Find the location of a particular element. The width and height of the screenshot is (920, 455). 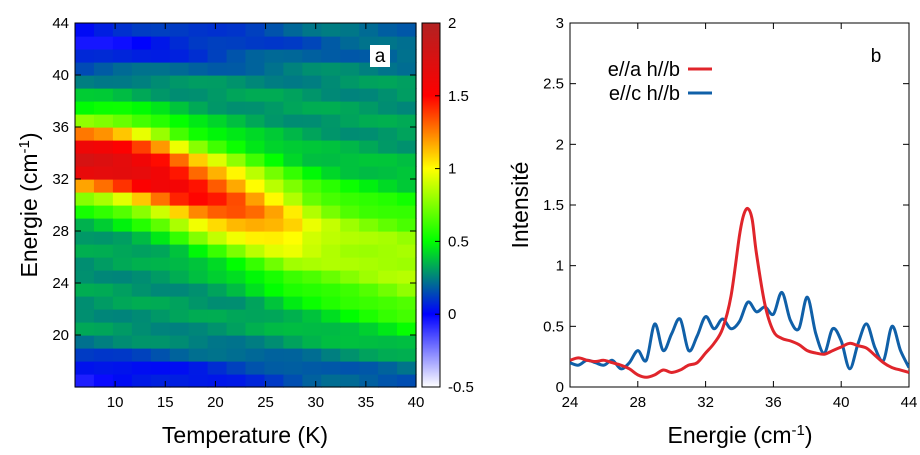

spectrum-x-tick-label: 24 is located at coordinates (570, 402).